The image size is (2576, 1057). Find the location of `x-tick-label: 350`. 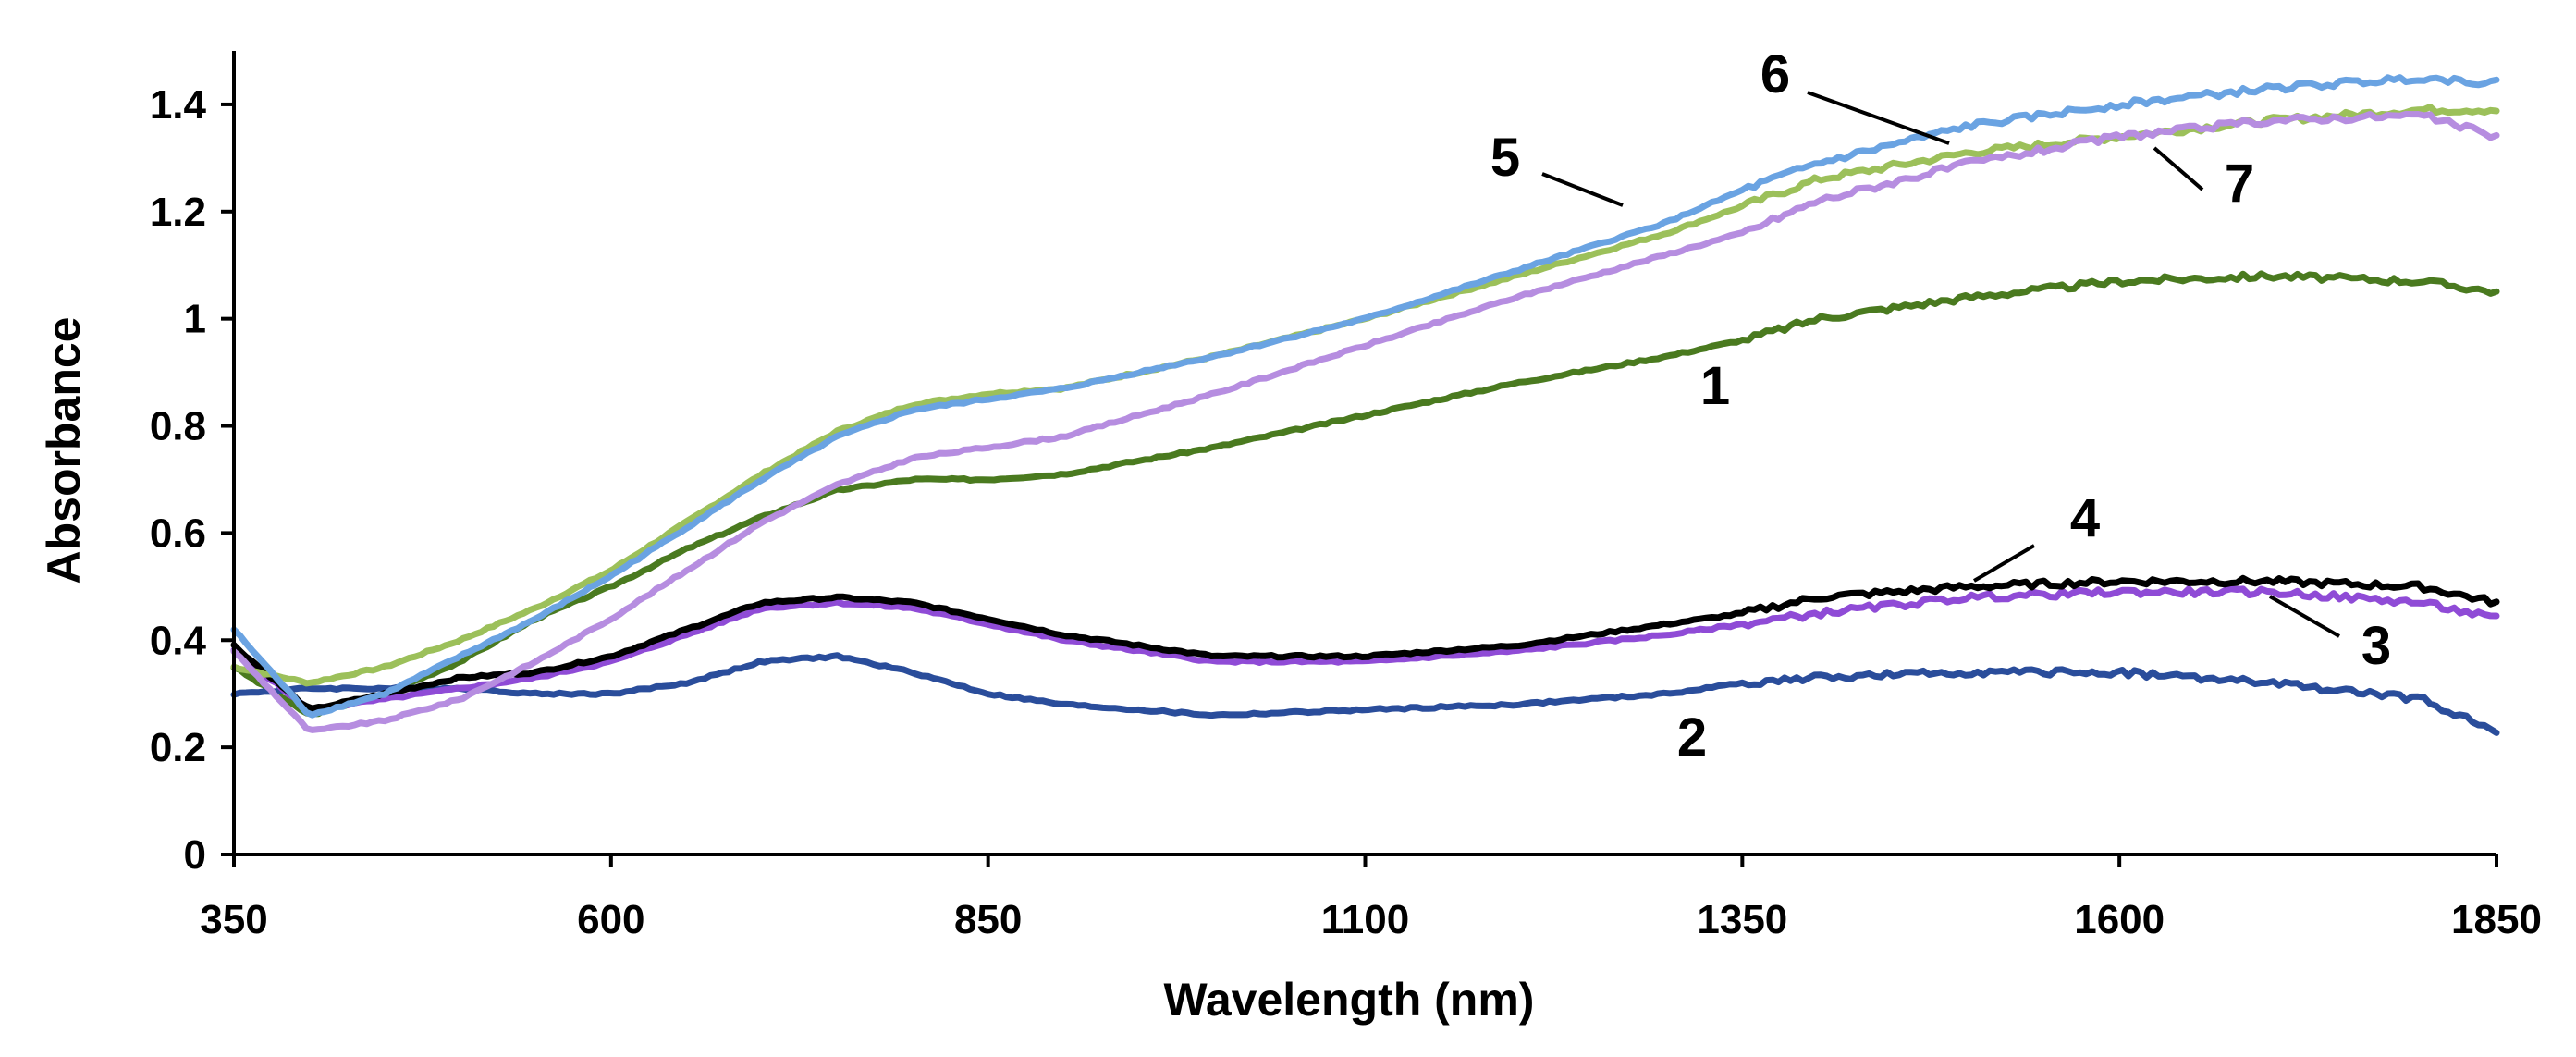

x-tick-label: 350 is located at coordinates (233, 919).